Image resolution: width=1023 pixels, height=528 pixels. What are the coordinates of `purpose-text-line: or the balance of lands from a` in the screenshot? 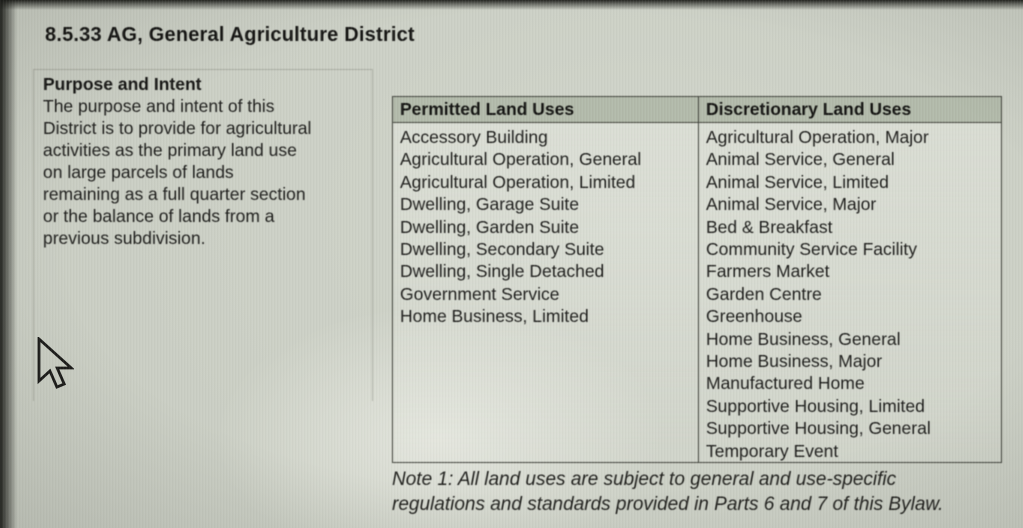 It's located at (159, 216).